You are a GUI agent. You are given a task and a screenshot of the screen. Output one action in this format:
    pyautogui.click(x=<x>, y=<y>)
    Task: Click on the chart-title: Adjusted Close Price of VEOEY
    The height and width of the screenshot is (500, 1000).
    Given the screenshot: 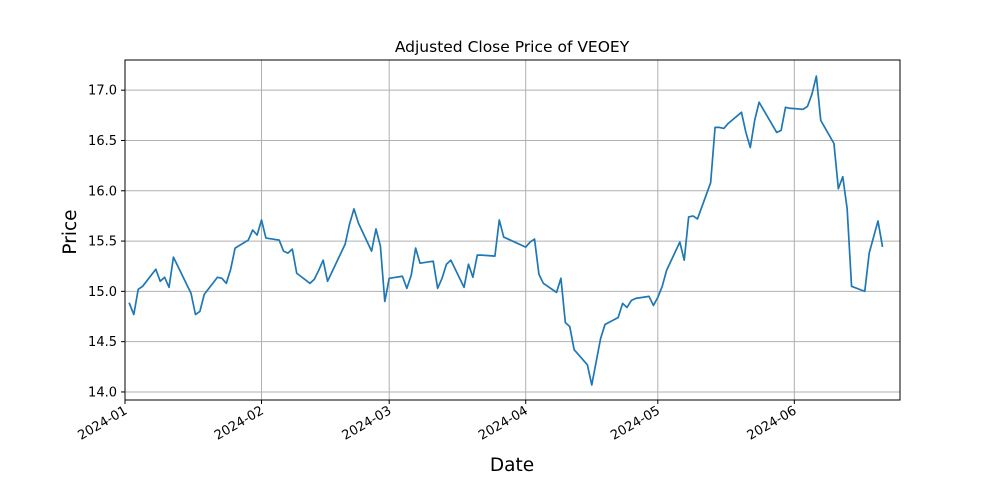 What is the action you would take?
    pyautogui.click(x=512, y=47)
    